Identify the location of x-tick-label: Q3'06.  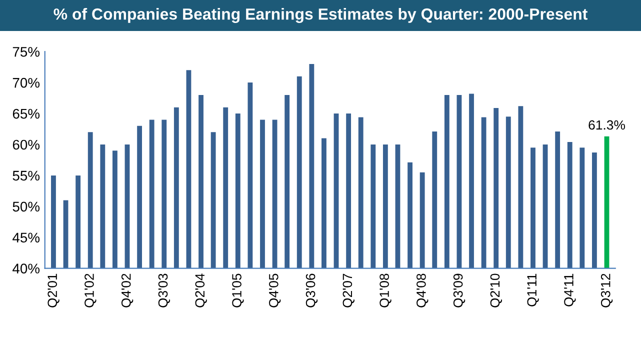
(312, 291).